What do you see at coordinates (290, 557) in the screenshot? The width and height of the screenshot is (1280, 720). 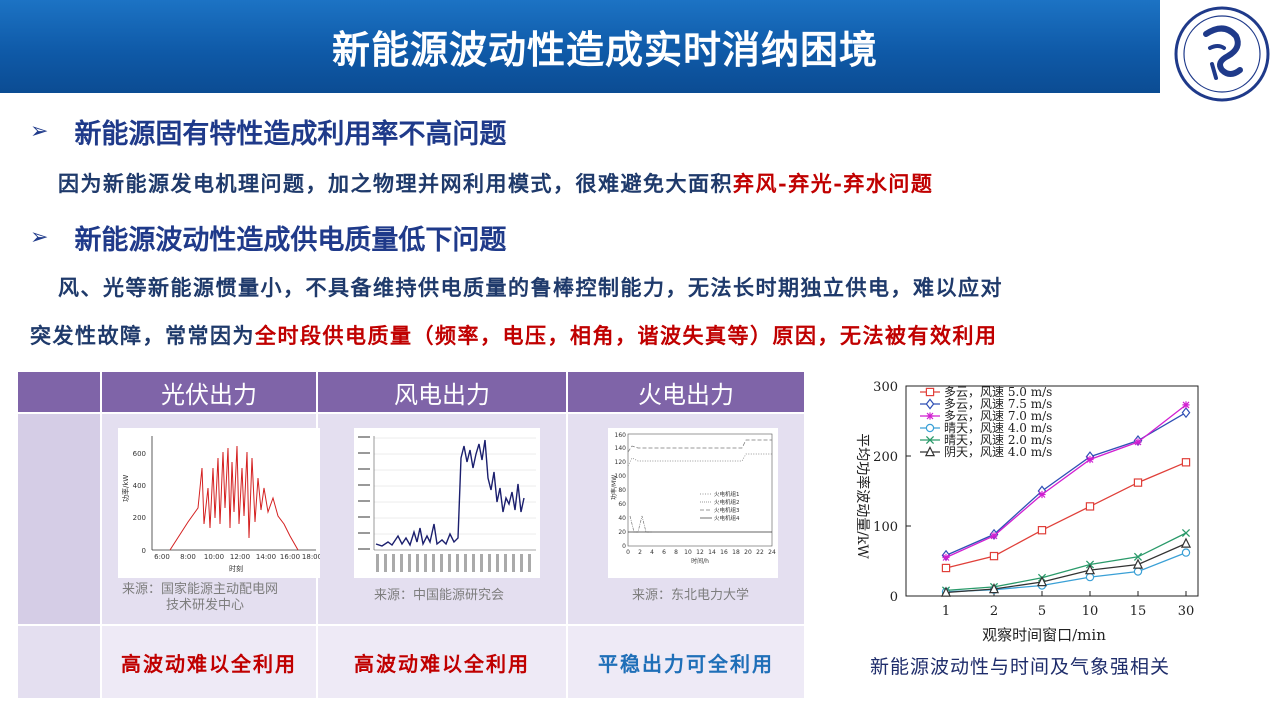 I see `pv-xtick: 16:00` at bounding box center [290, 557].